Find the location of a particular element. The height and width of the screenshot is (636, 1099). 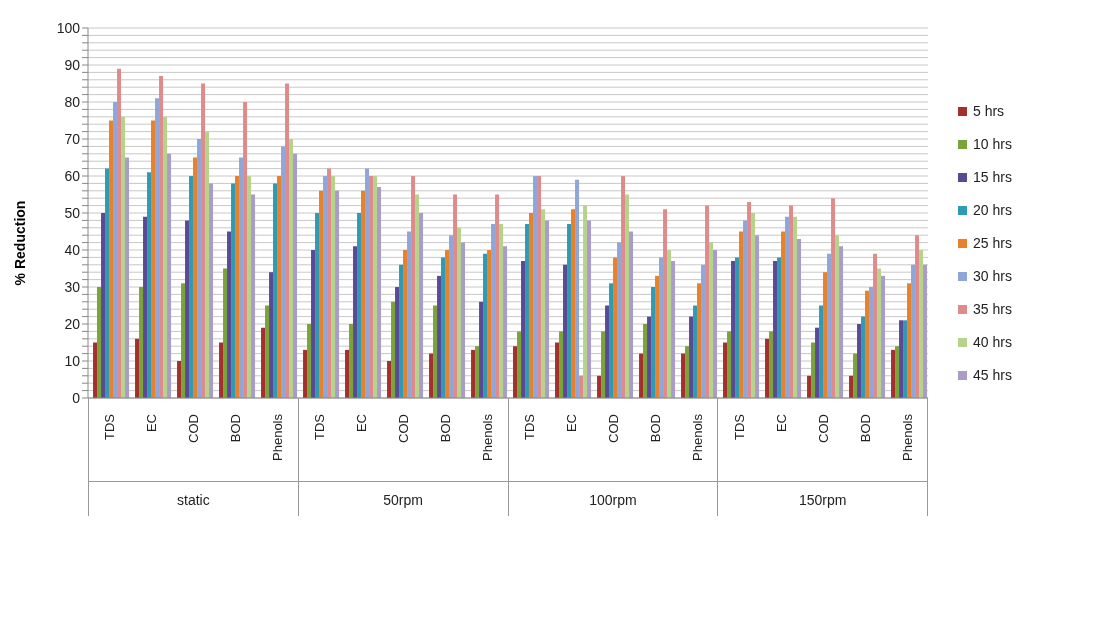

y-tick-label: 80 is located at coordinates (72, 101).